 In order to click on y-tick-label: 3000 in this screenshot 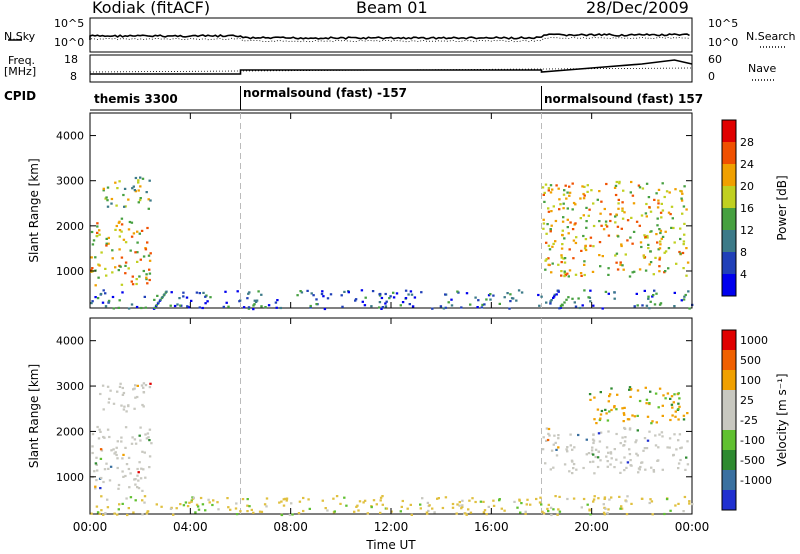, I will do `click(70, 181)`.